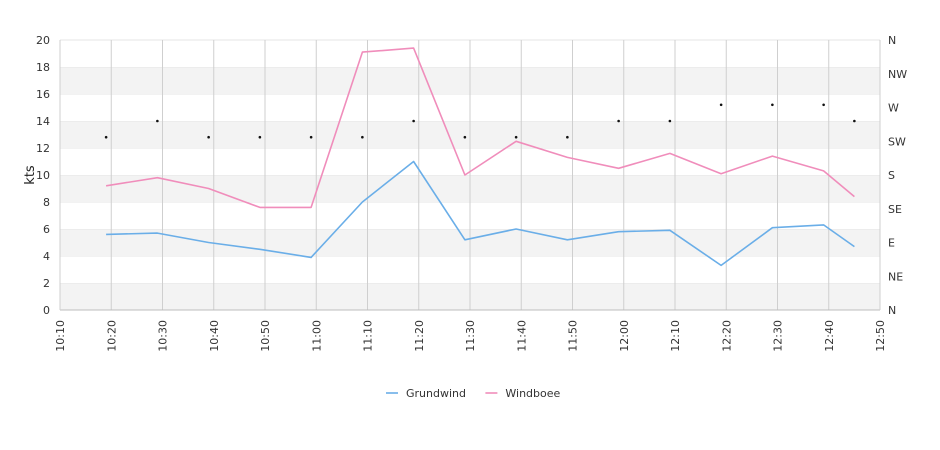 This screenshot has width=940, height=450. What do you see at coordinates (436, 393) in the screenshot?
I see `legend-label: Grundwind` at bounding box center [436, 393].